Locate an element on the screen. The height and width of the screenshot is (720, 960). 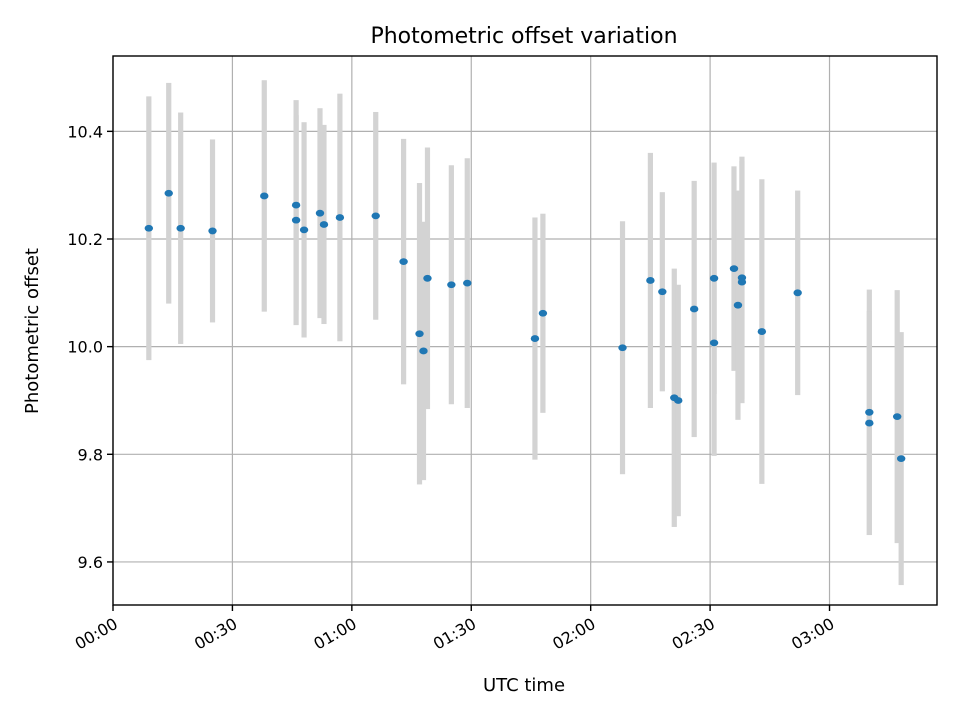
x-tick-label: 02:30 is located at coordinates (693, 634).